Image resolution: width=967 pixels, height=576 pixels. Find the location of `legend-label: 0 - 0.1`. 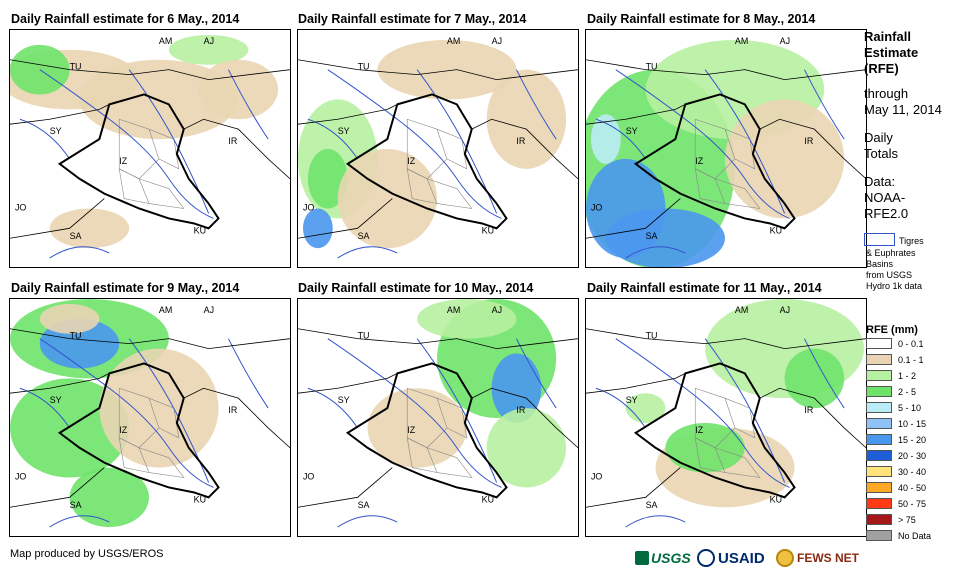

legend-label: 0 - 0.1 is located at coordinates (911, 343).